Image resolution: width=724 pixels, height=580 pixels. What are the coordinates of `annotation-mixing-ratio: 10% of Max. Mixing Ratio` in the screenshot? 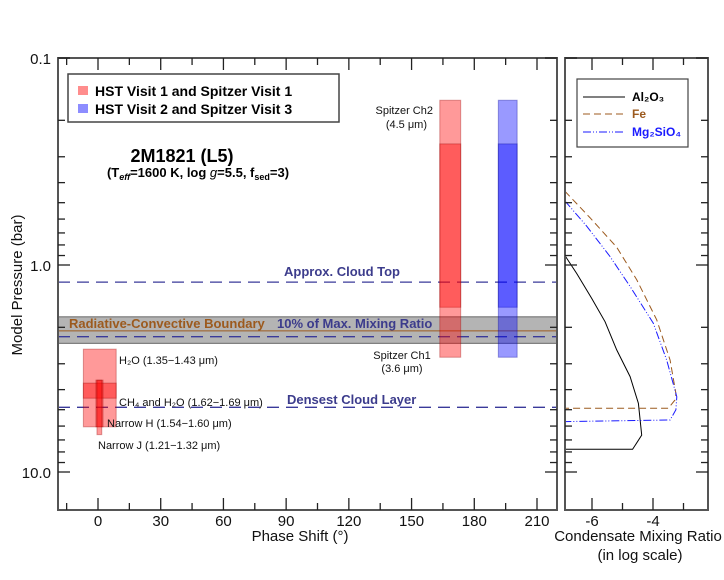 It's located at (354, 323).